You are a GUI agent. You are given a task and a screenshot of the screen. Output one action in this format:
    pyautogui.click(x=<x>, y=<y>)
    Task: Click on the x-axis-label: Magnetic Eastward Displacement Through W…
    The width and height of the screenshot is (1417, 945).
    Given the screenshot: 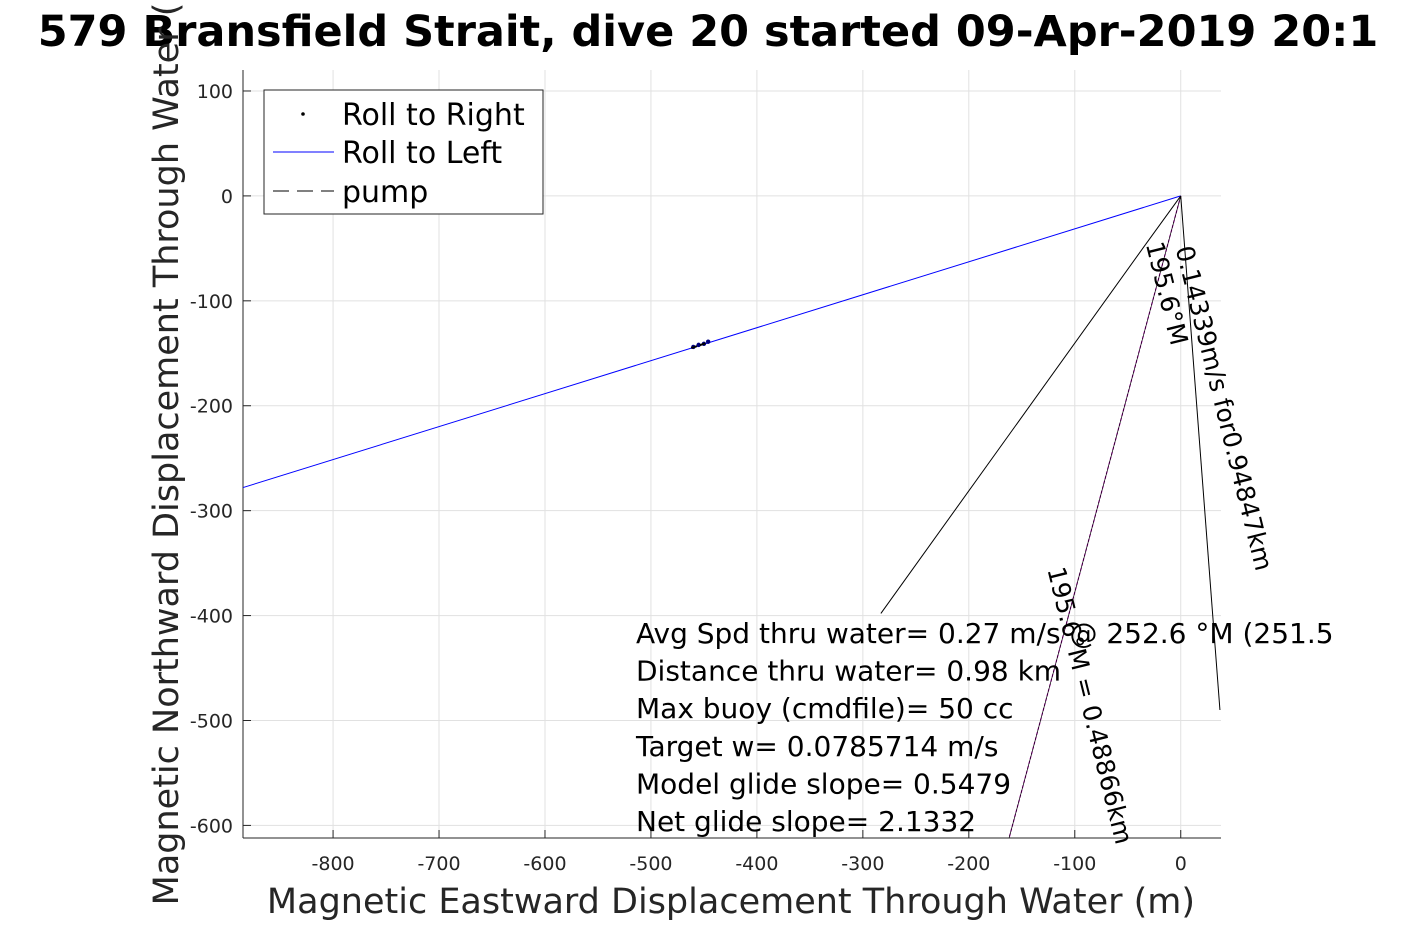 What is the action you would take?
    pyautogui.click(x=731, y=902)
    